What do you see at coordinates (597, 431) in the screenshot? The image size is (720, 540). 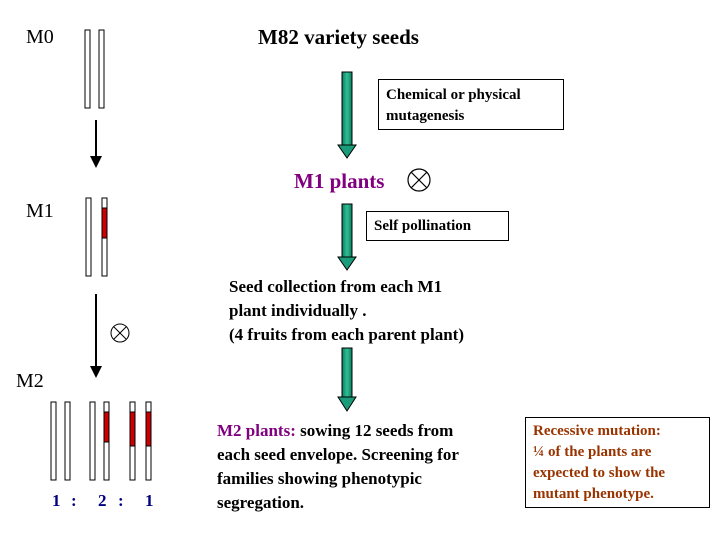 I see `recessive-line-1: Recessive mutation:` at bounding box center [597, 431].